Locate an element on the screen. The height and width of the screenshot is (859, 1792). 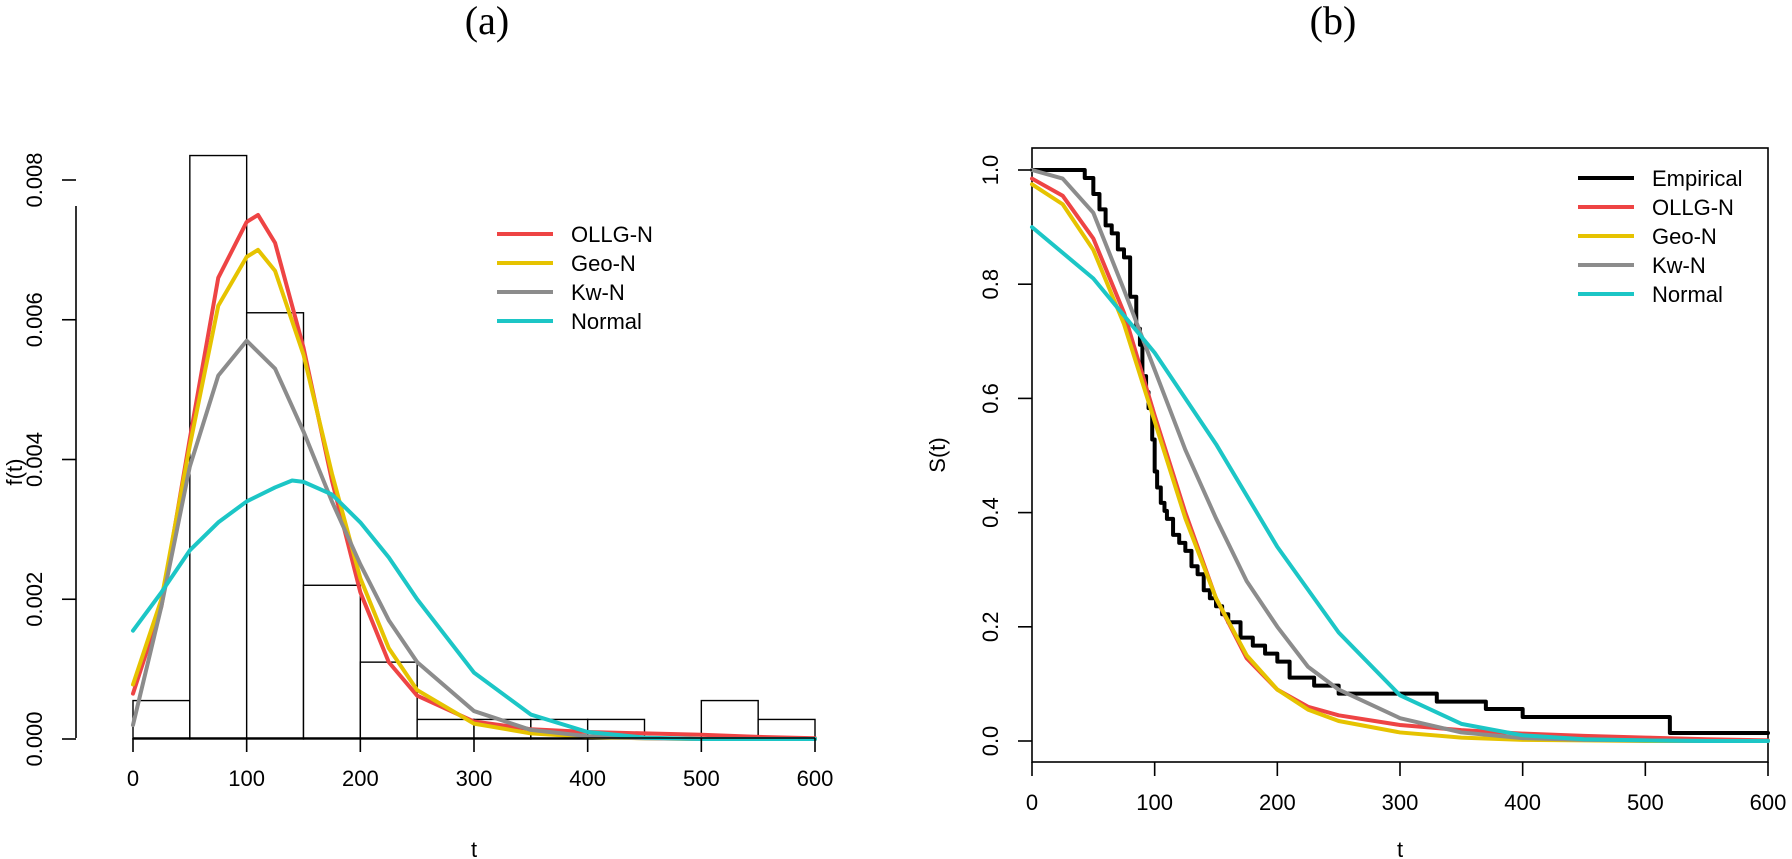
panel-b-y-label: S(t) is located at coordinates (937, 454).